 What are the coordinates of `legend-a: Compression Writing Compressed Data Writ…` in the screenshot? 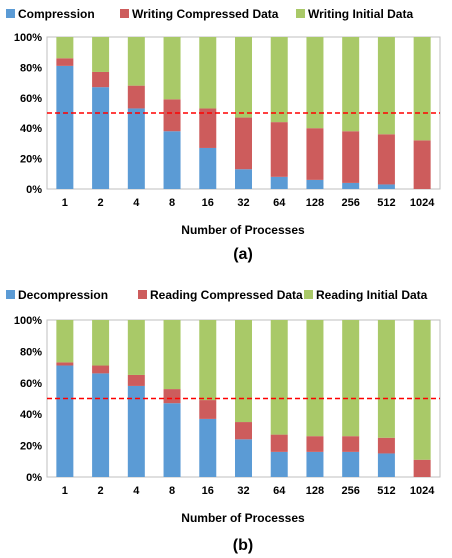 It's located at (209, 14).